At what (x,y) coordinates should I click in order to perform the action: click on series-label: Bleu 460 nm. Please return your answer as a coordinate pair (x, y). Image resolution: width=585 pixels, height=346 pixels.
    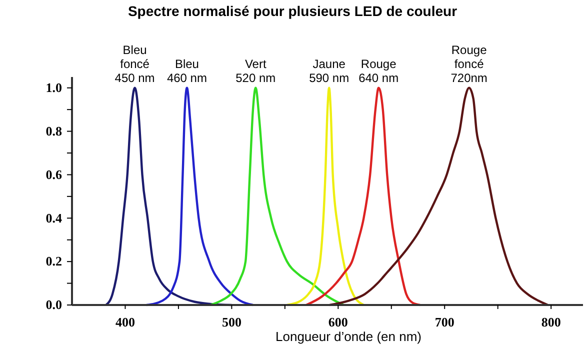
    Looking at the image, I should click on (186, 70).